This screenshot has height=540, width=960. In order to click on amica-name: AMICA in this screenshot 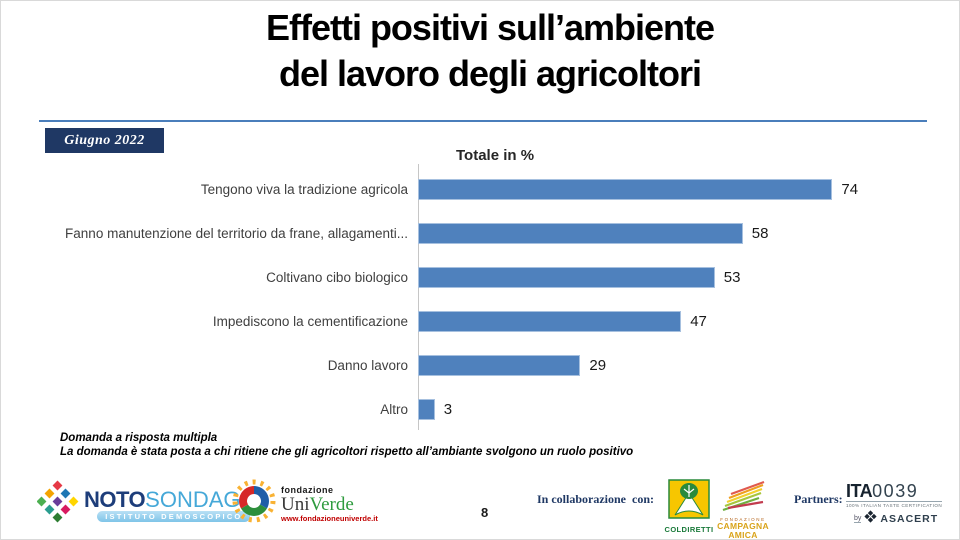, I will do `click(743, 534)`.